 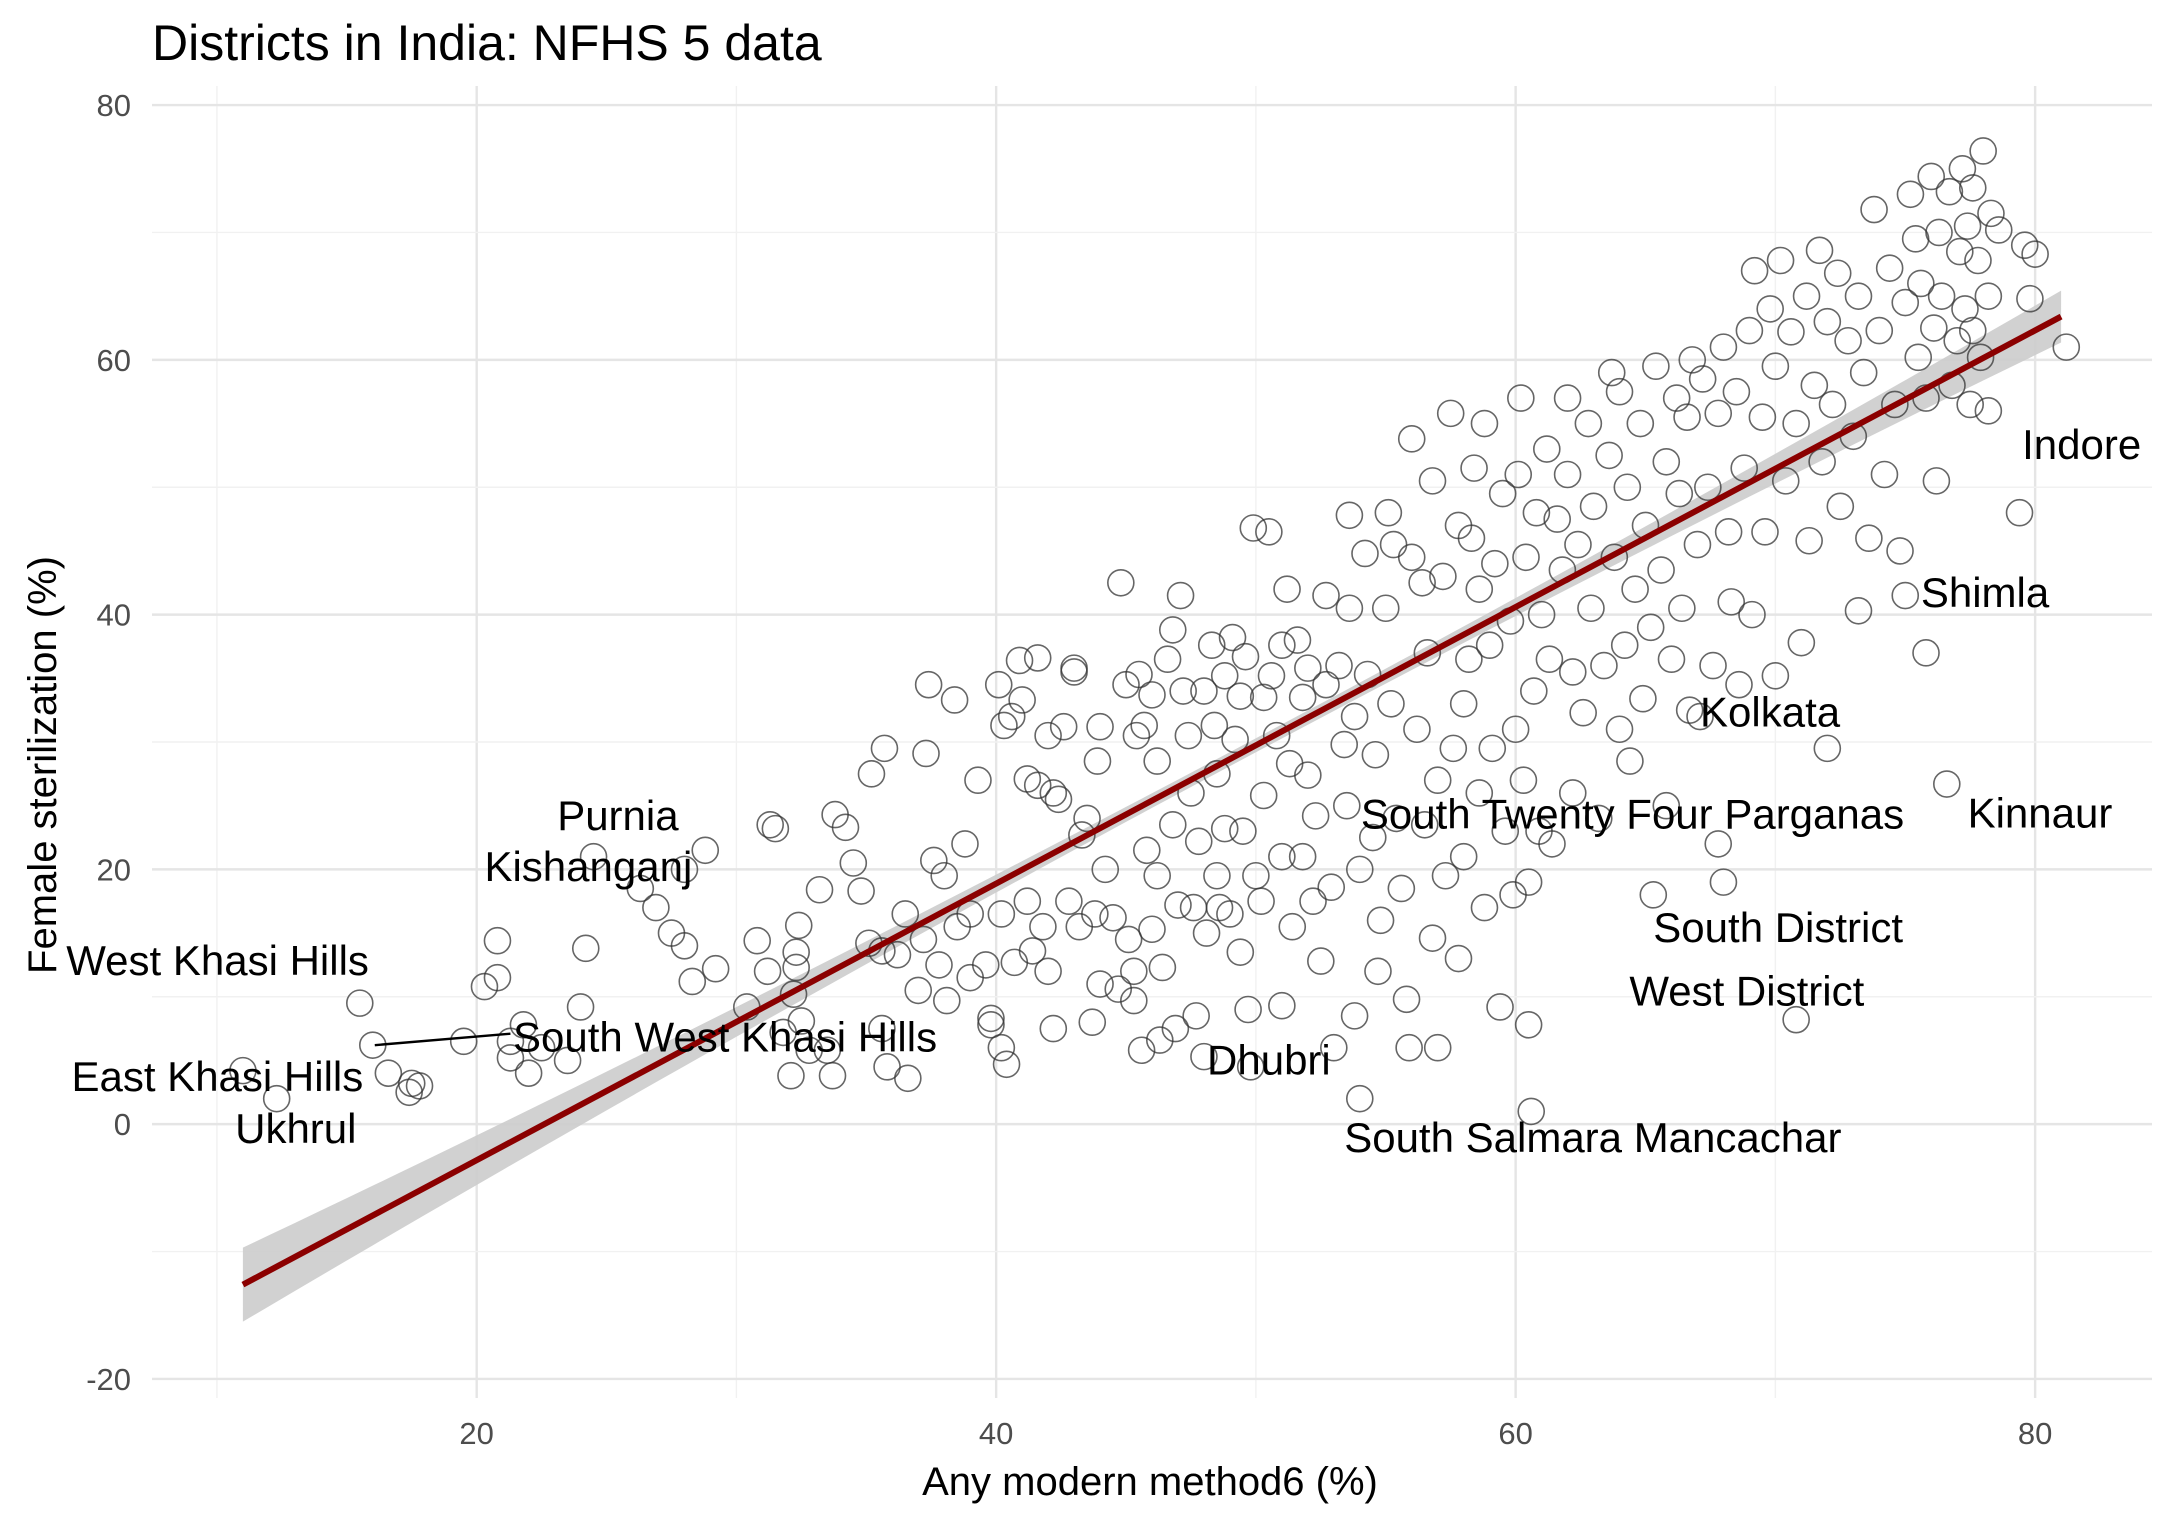 What do you see at coordinates (996, 1433) in the screenshot?
I see `x-tick-label: 40` at bounding box center [996, 1433].